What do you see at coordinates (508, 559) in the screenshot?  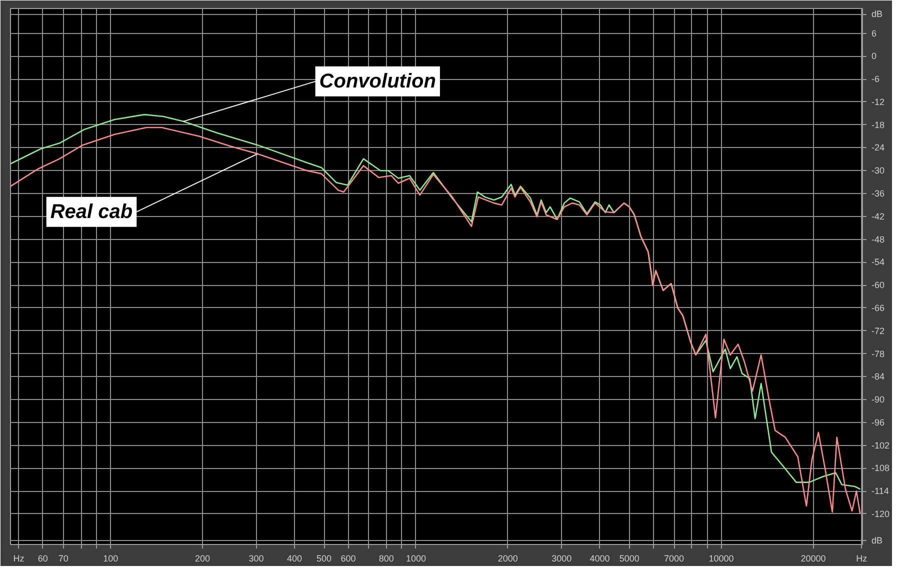 I see `x-tick-label: 2000` at bounding box center [508, 559].